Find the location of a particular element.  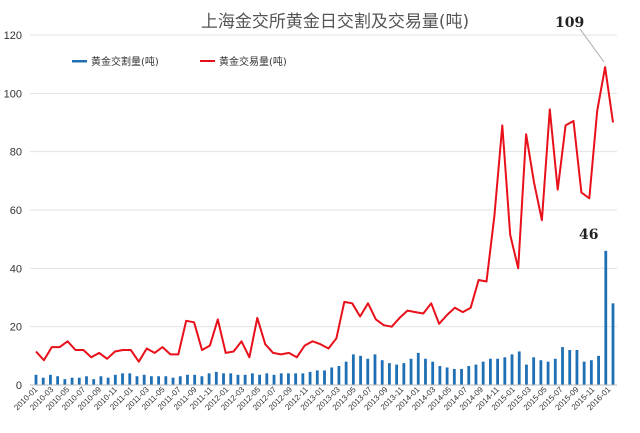

y-tick-label: 0 is located at coordinates (19, 386).